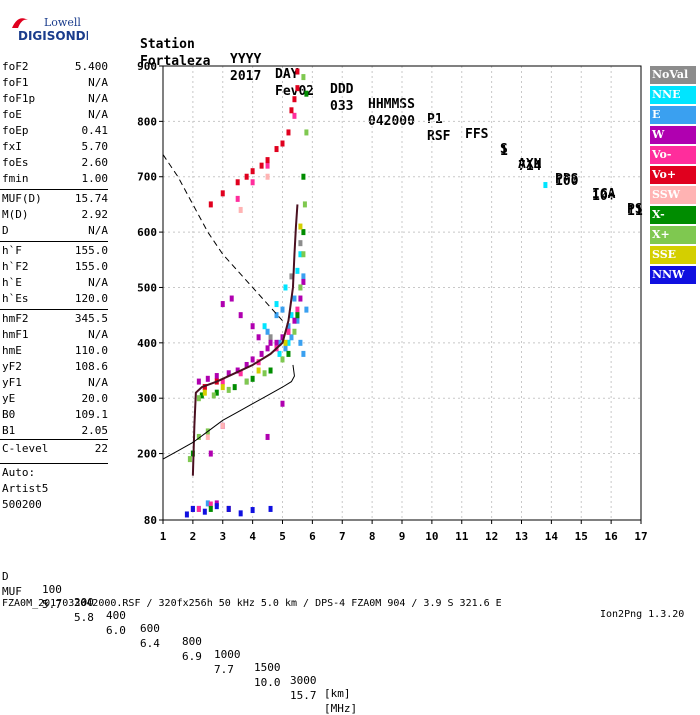  Describe the element at coordinates (150, 643) in the screenshot. I see `muf-value: 6.4` at that location.